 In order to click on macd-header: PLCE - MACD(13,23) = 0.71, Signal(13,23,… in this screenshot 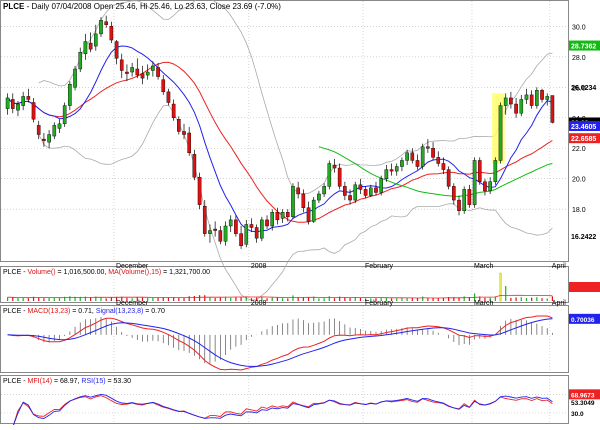, I will do `click(84, 311)`.